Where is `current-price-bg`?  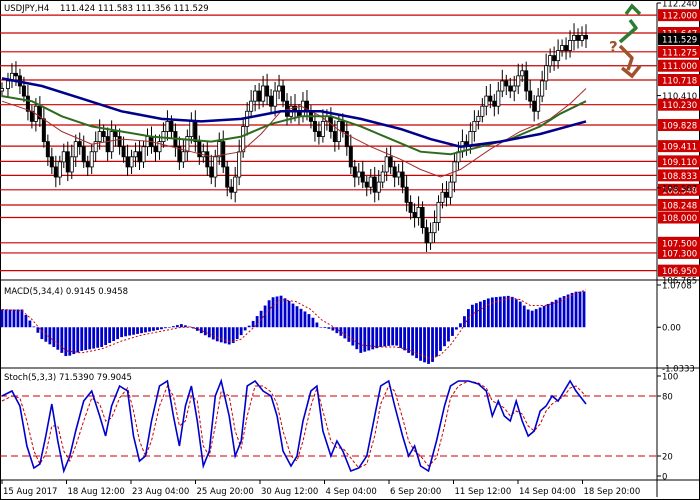
current-price-bg is located at coordinates (679, 38).